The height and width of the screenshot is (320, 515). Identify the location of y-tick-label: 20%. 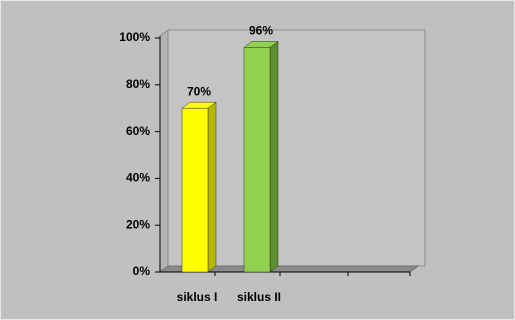
(138, 224).